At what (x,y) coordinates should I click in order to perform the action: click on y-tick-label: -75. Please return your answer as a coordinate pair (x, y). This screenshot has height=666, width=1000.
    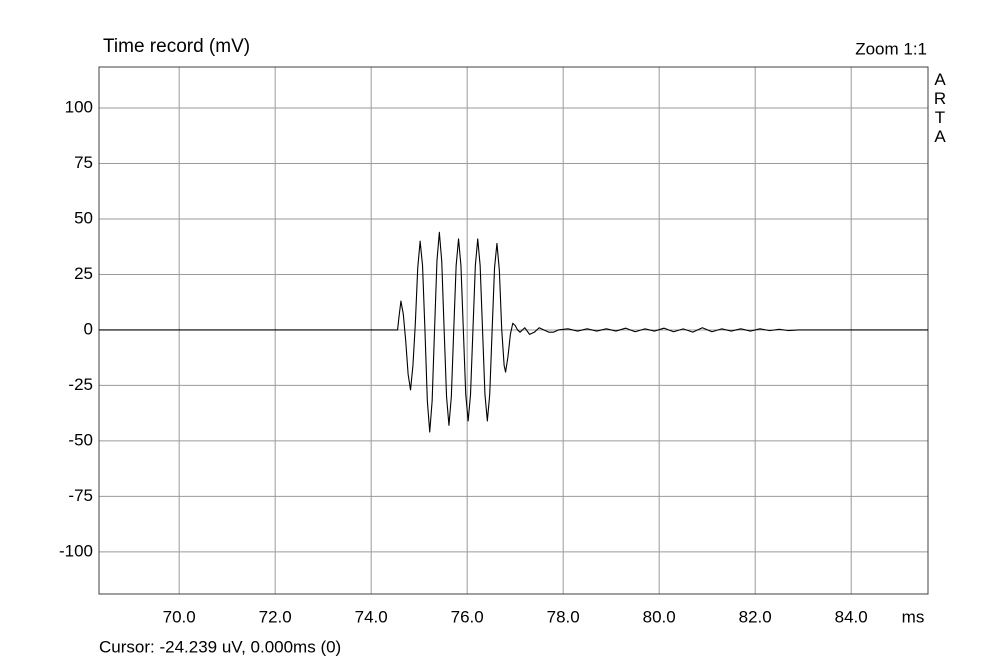
    Looking at the image, I should click on (80, 495).